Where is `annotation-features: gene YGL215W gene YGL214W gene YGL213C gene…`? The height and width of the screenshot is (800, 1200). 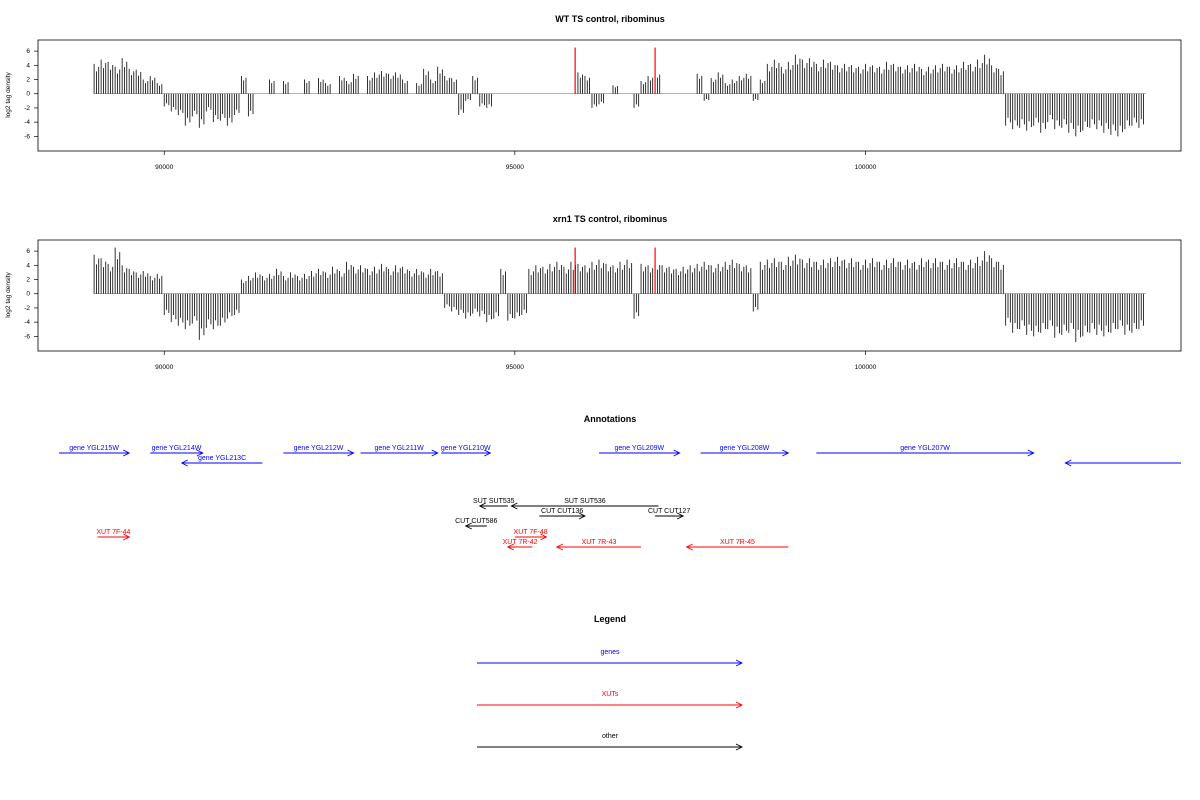
annotation-features: gene YGL215W gene YGL214W gene YGL213C gene… is located at coordinates (620, 498).